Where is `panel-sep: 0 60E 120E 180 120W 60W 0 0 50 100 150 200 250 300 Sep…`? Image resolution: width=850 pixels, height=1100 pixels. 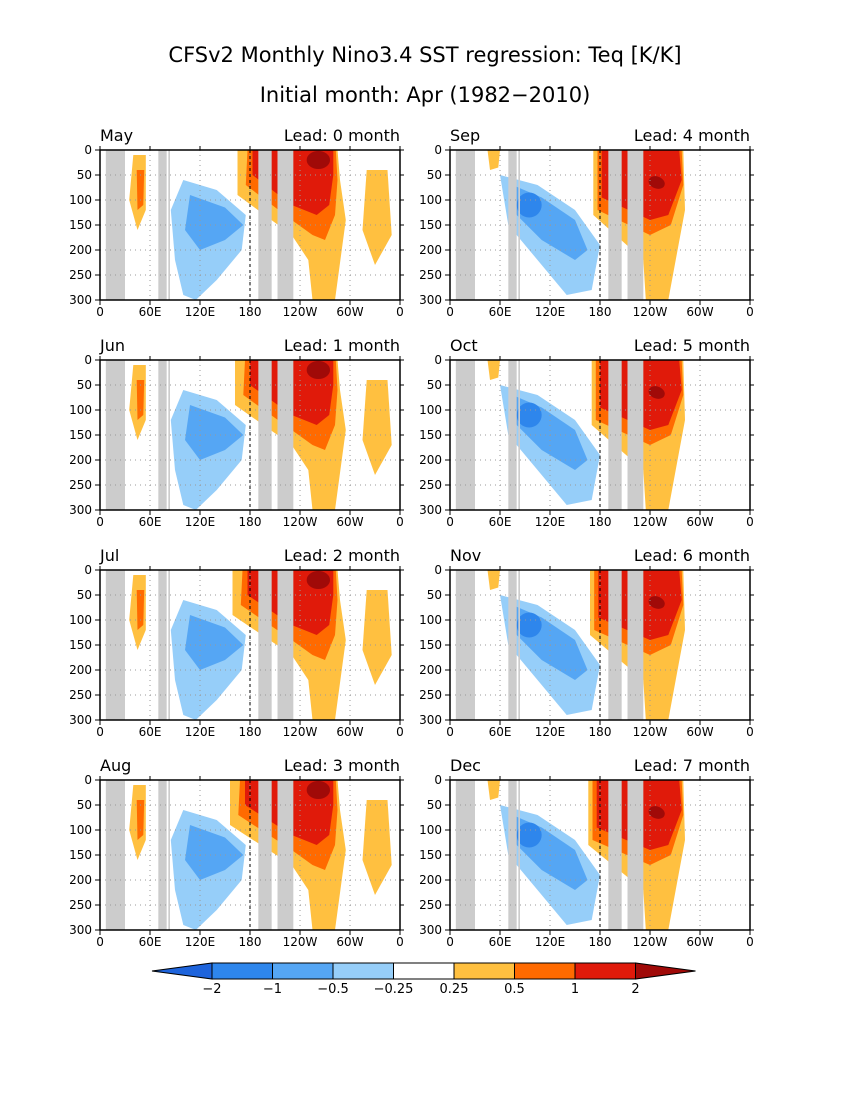 panel-sep: 0 60E 120E 180 120W 60W 0 0 50 100 150 200 250 300 Sep… is located at coordinates (586, 222).